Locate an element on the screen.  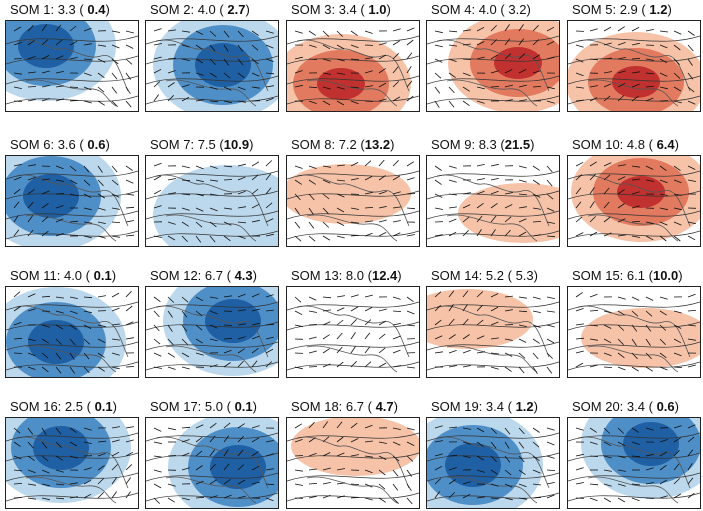
panel-id: SOM 15: is located at coordinates (597, 275).